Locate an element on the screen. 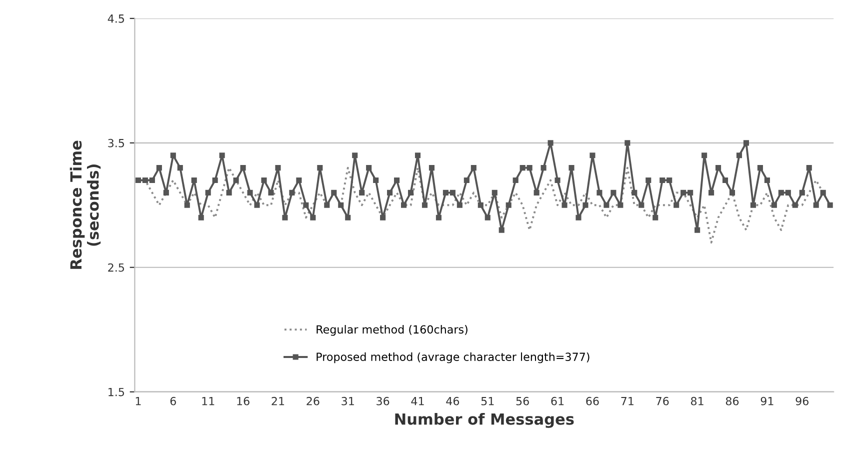 This screenshot has width=842, height=461. x-tick-label: 71 is located at coordinates (627, 401).